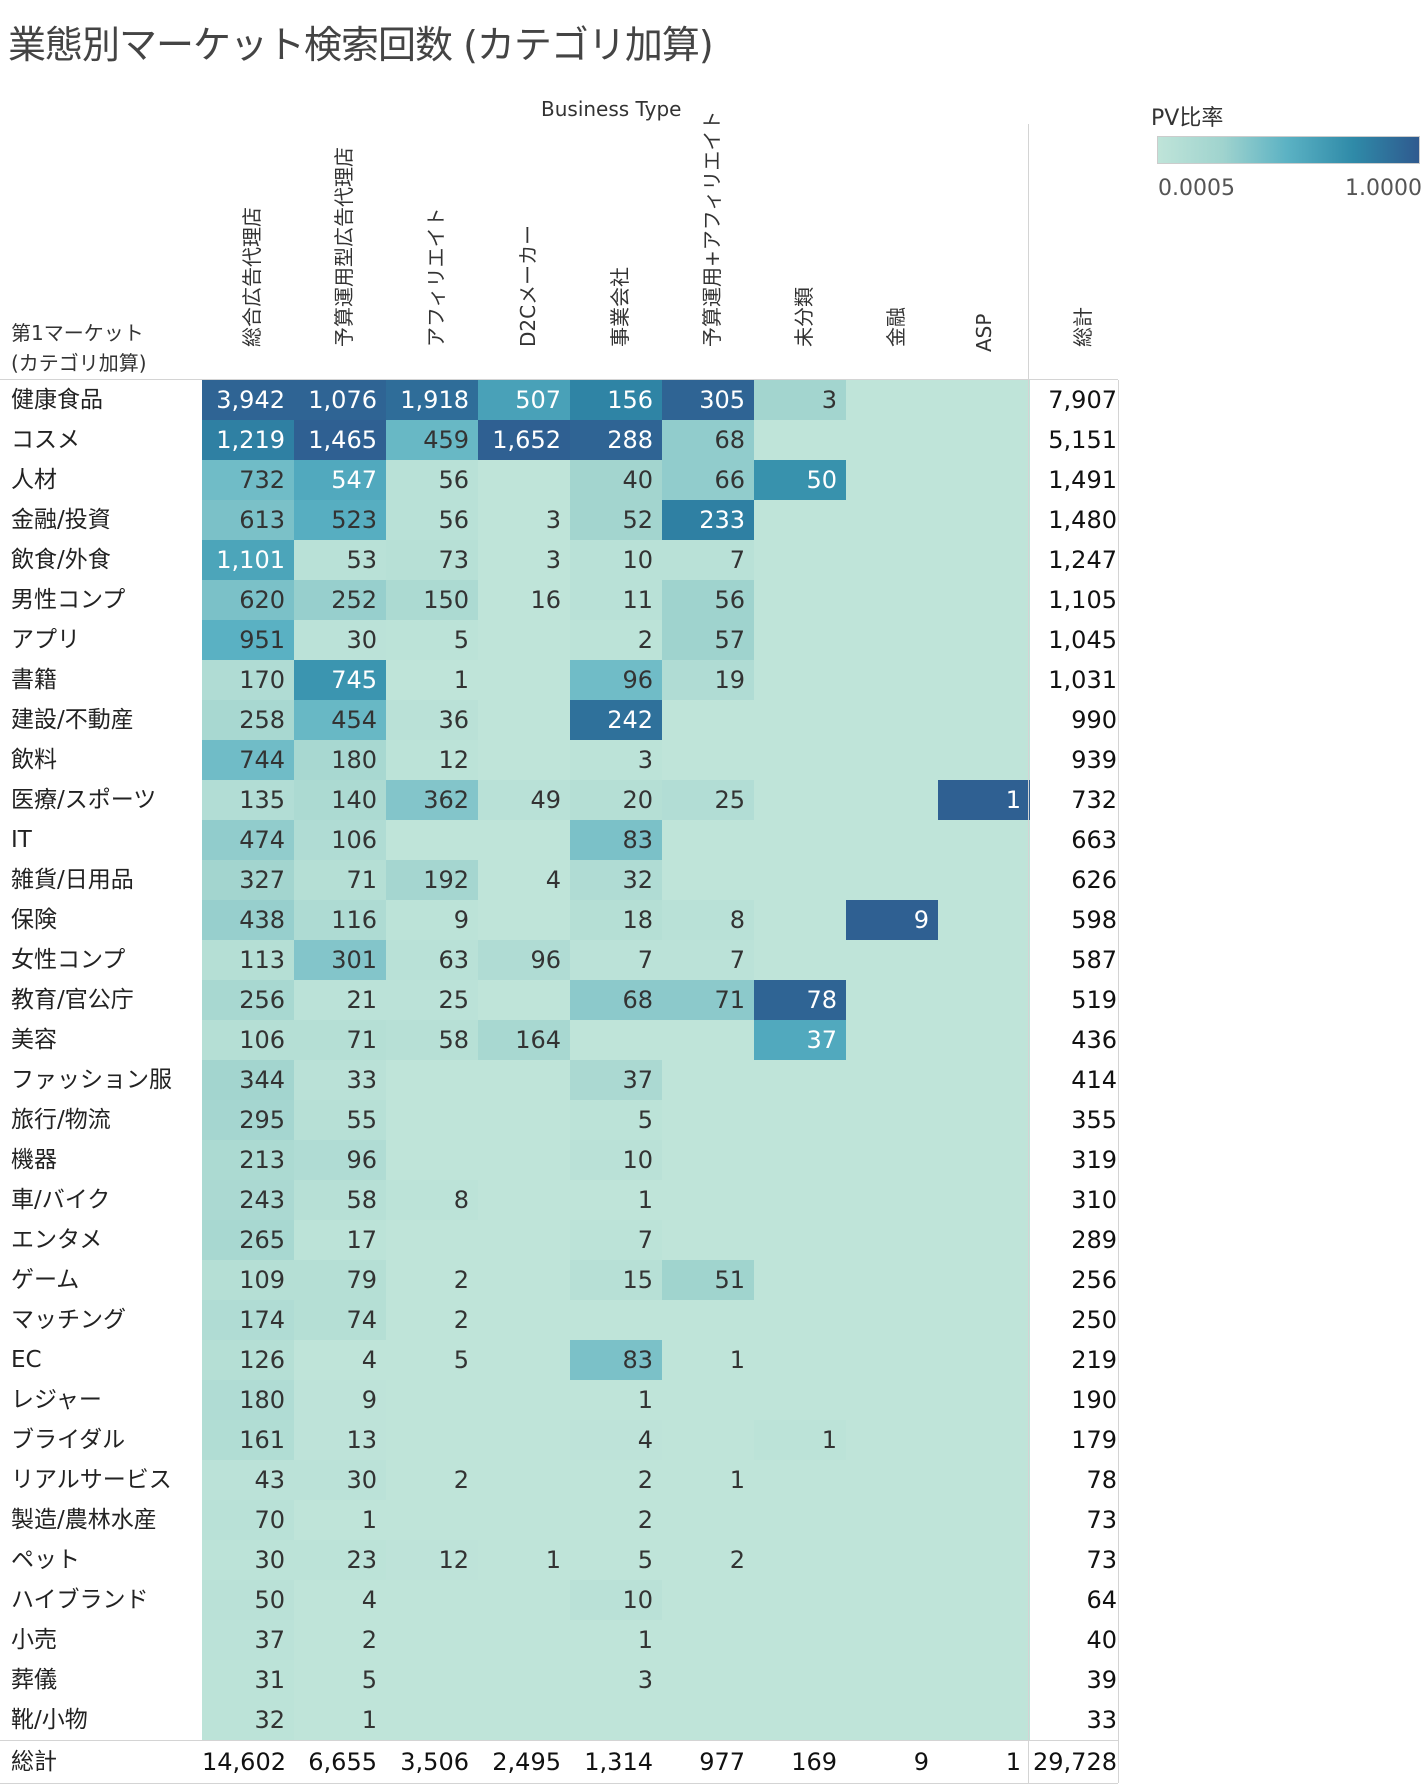 Image resolution: width=1424 pixels, height=1784 pixels. What do you see at coordinates (708, 920) in the screenshot?
I see `heatmap-cell: 8` at bounding box center [708, 920].